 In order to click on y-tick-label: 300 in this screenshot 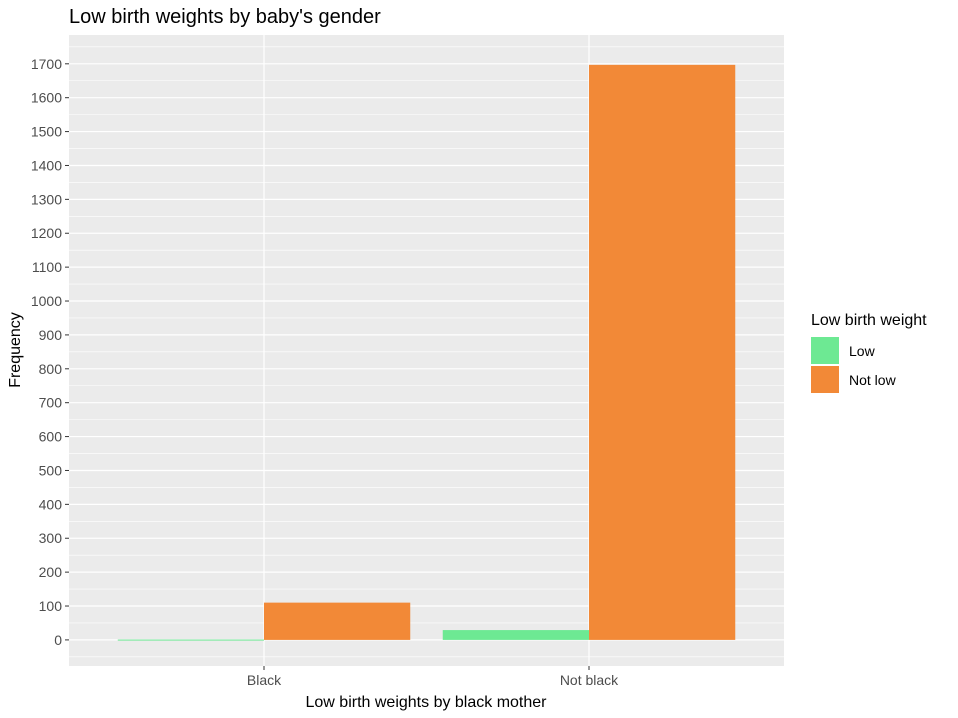, I will do `click(51, 538)`.